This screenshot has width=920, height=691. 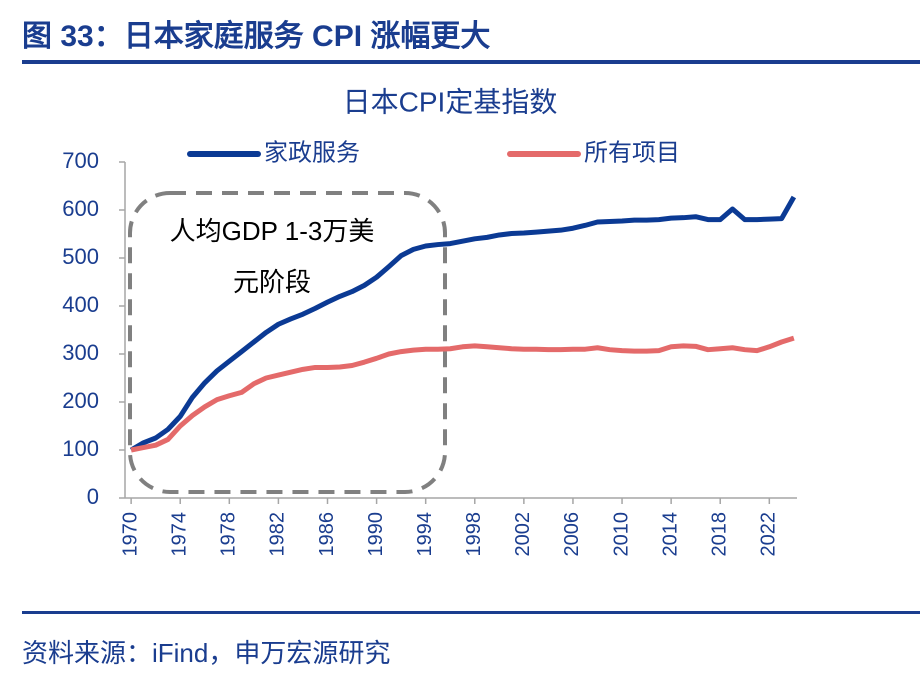 I want to click on y-tick-label: 0, so click(x=93, y=496).